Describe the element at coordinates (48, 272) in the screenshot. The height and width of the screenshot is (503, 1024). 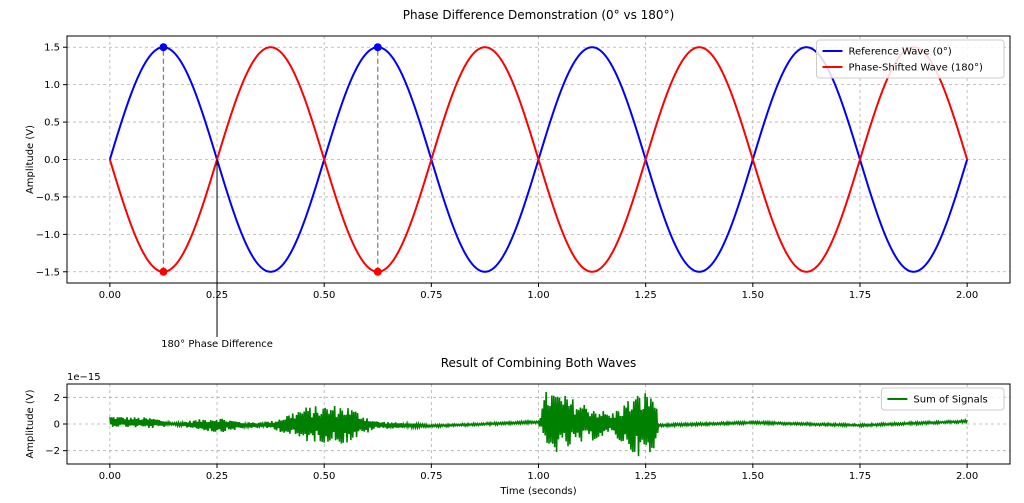
I see `y-tick-label: −1.5` at that location.